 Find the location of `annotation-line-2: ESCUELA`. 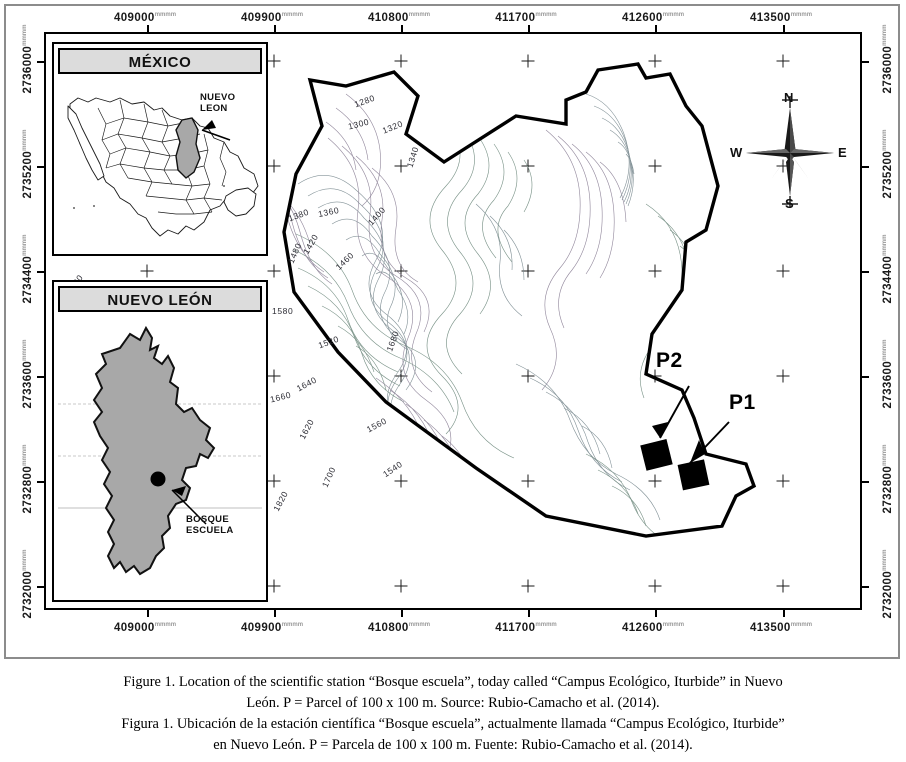

annotation-line-2: ESCUELA is located at coordinates (210, 530).